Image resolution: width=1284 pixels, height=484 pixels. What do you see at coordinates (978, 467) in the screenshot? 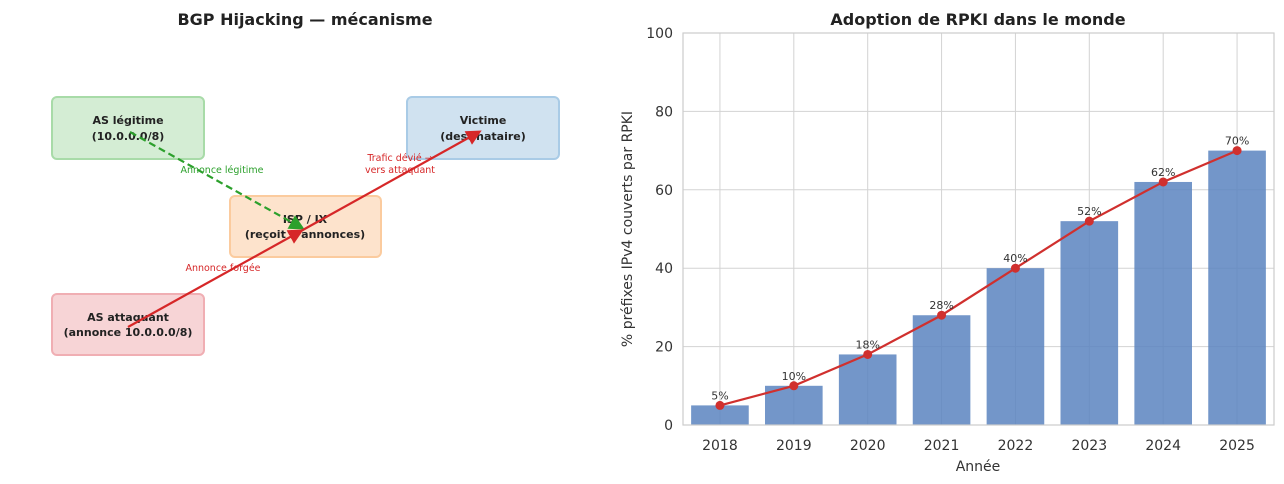
I see `x-axis-label: Année` at bounding box center [978, 467].